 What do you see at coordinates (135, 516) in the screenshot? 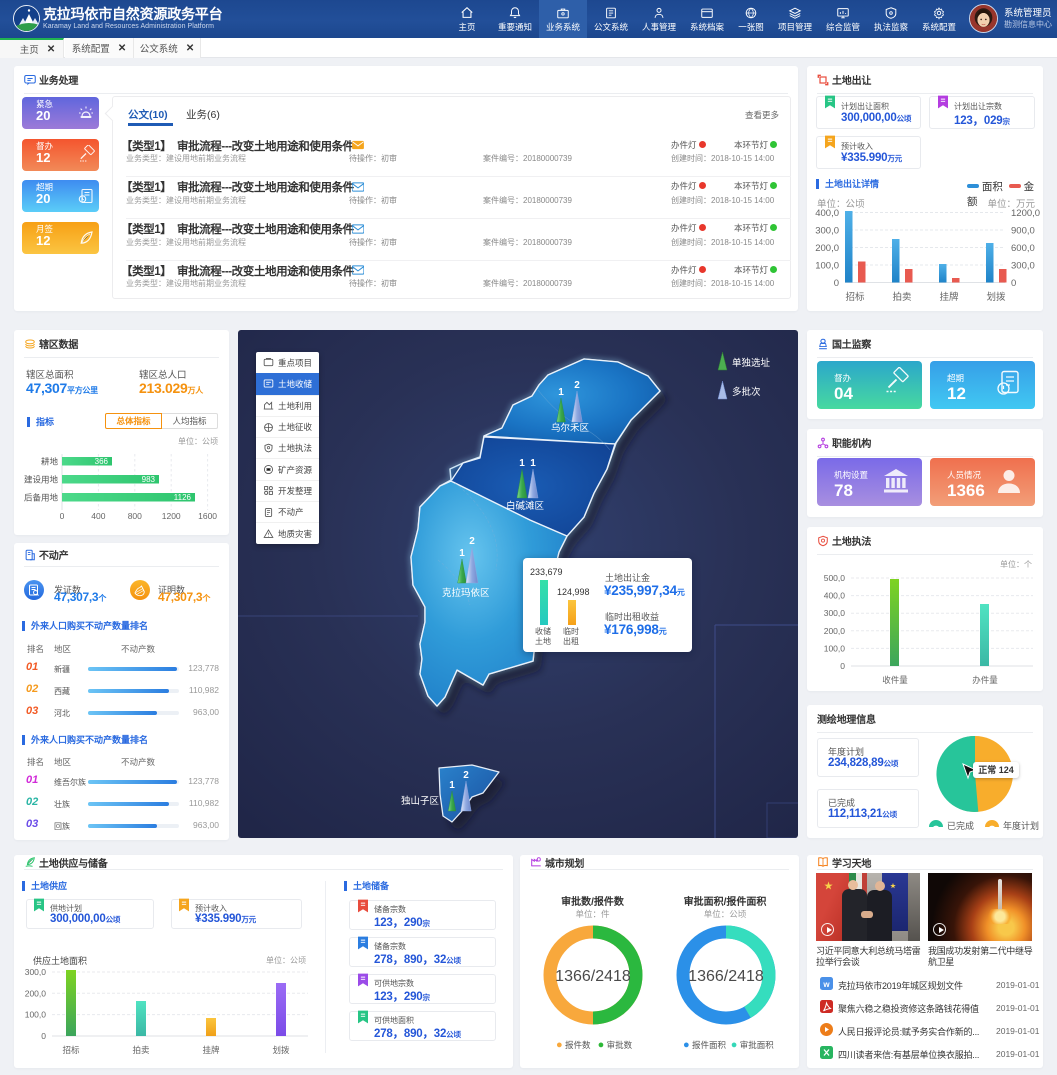
I see `svg-text: 800` at bounding box center [135, 516].